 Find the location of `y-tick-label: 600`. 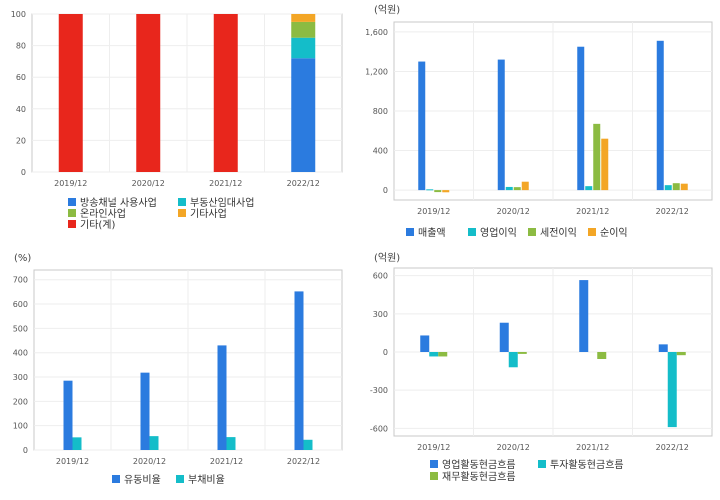

y-tick-label: 600 is located at coordinates (380, 276).